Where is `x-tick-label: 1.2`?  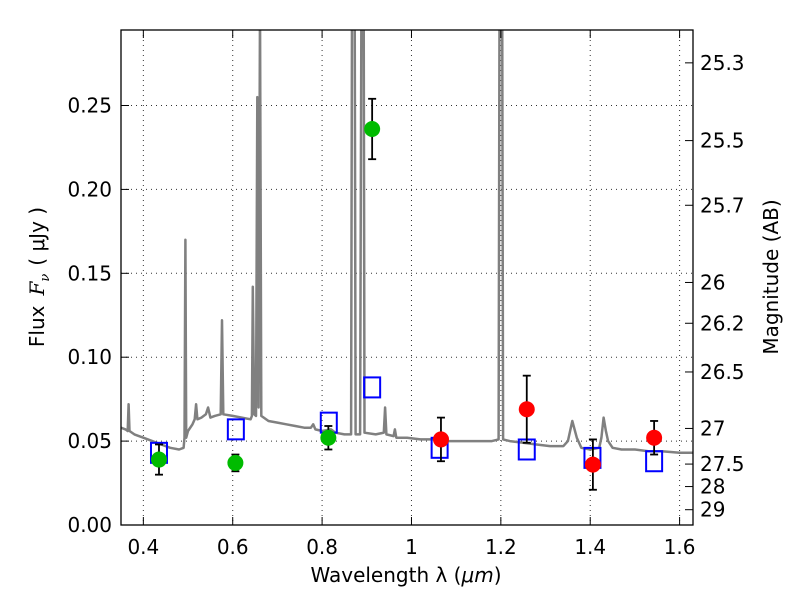 x-tick-label: 1.2 is located at coordinates (501, 547).